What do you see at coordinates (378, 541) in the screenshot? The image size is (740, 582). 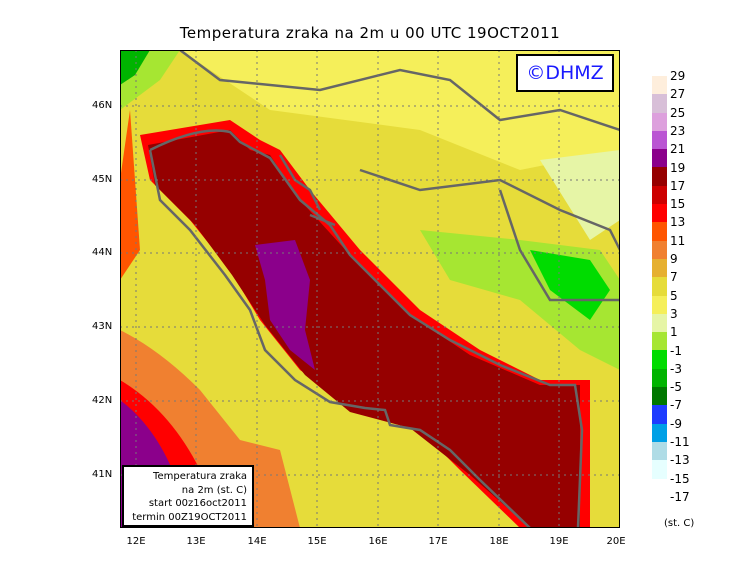 I see `lon-label: 16E` at bounding box center [378, 541].